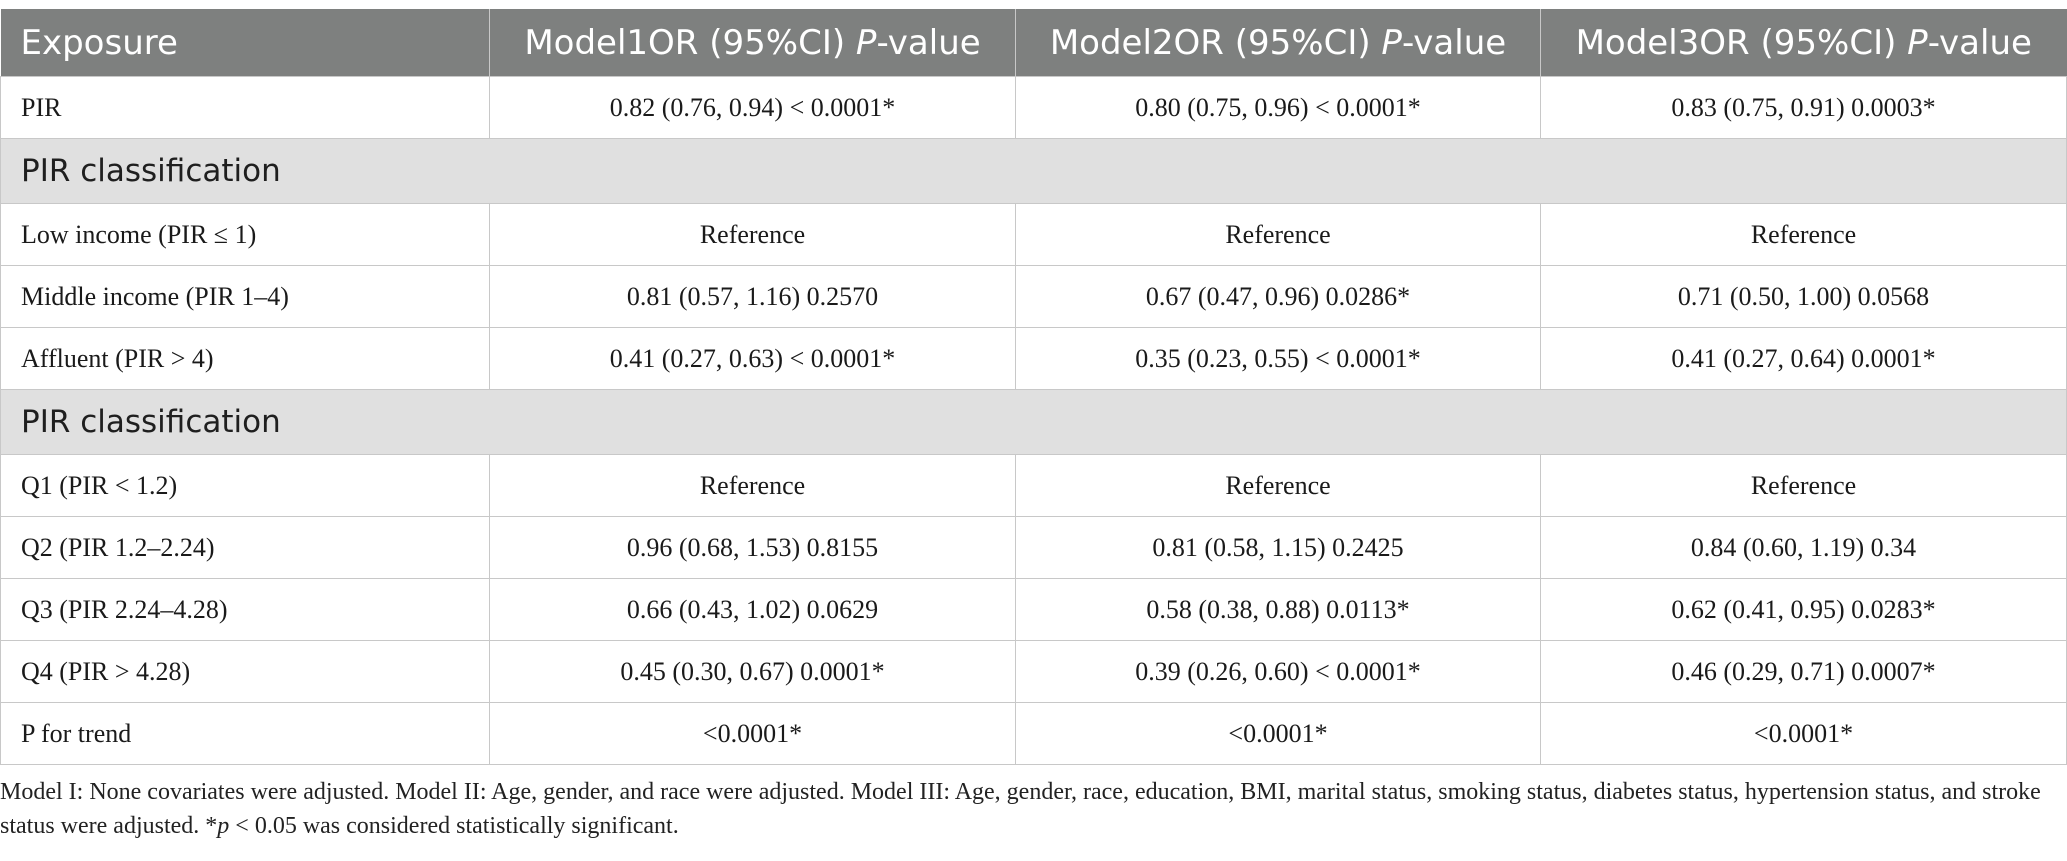 The image size is (2067, 861). I want to click on cell-model2: 0.80 (0.75, 0.96) < 0.0001*, so click(1278, 107).